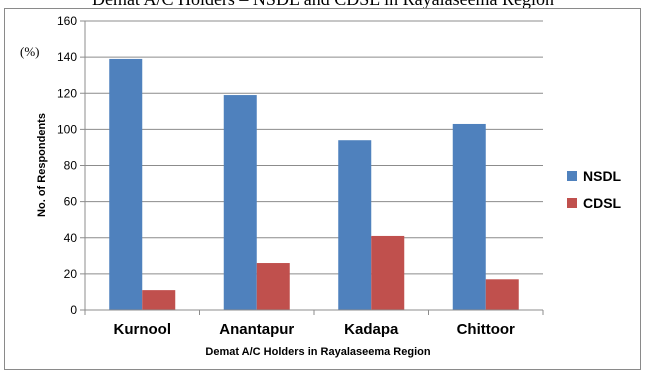  What do you see at coordinates (256, 329) in the screenshot?
I see `x-category-label: Anantapur` at bounding box center [256, 329].